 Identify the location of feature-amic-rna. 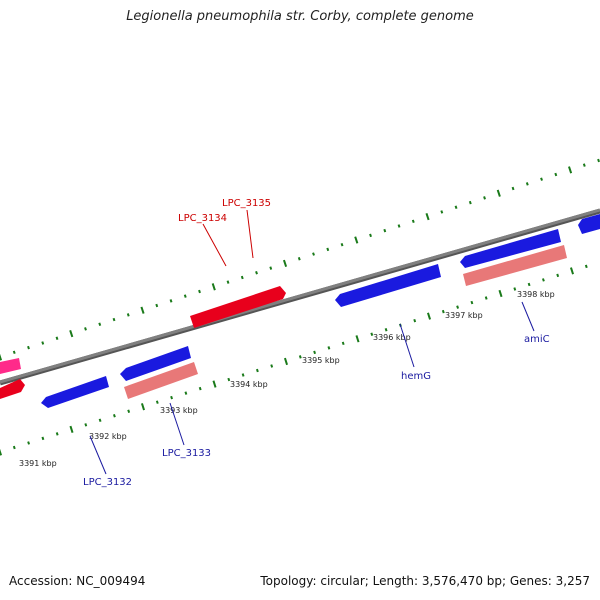
(515, 265).